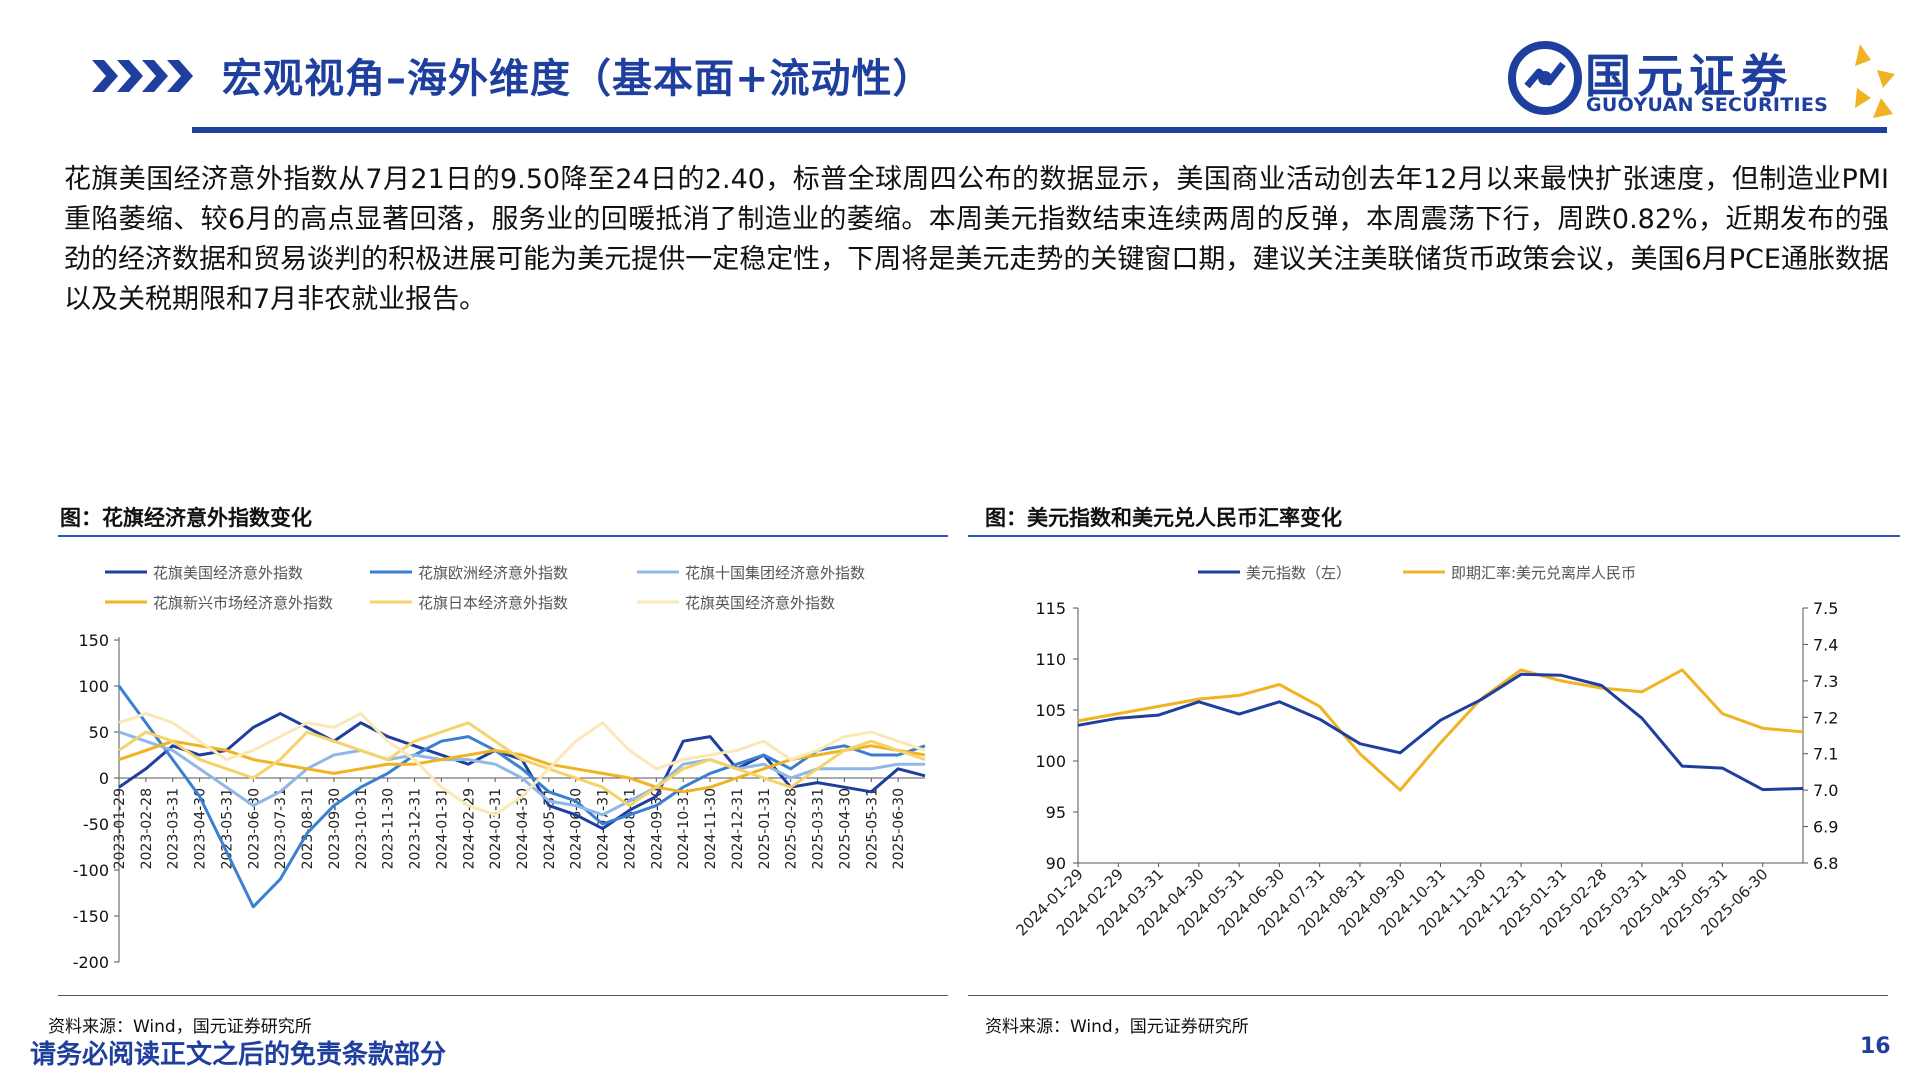 This screenshot has width=1920, height=1080. What do you see at coordinates (819, 828) in the screenshot?
I see `x-tick-label-26: 2025-03-31` at bounding box center [819, 828].